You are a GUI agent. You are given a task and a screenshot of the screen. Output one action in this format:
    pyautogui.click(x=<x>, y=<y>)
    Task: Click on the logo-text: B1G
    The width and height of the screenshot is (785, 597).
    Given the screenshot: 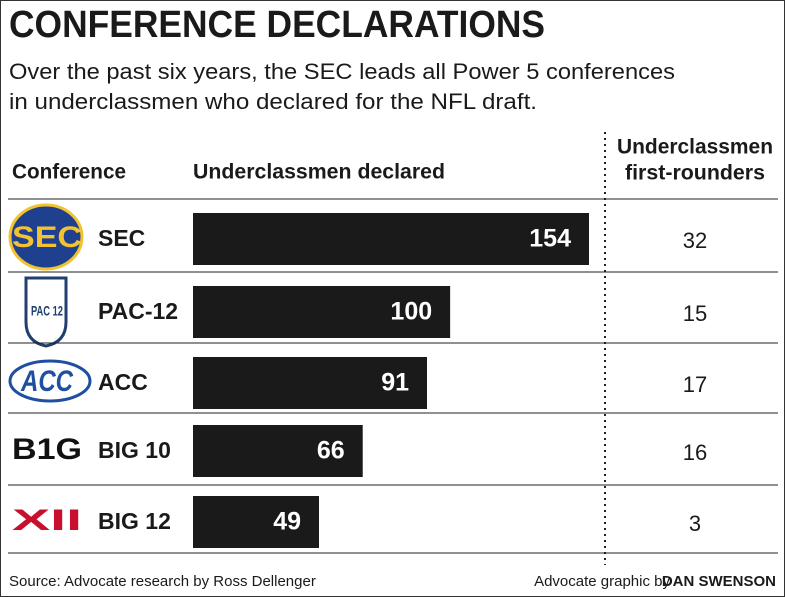 What is the action you would take?
    pyautogui.click(x=47, y=449)
    